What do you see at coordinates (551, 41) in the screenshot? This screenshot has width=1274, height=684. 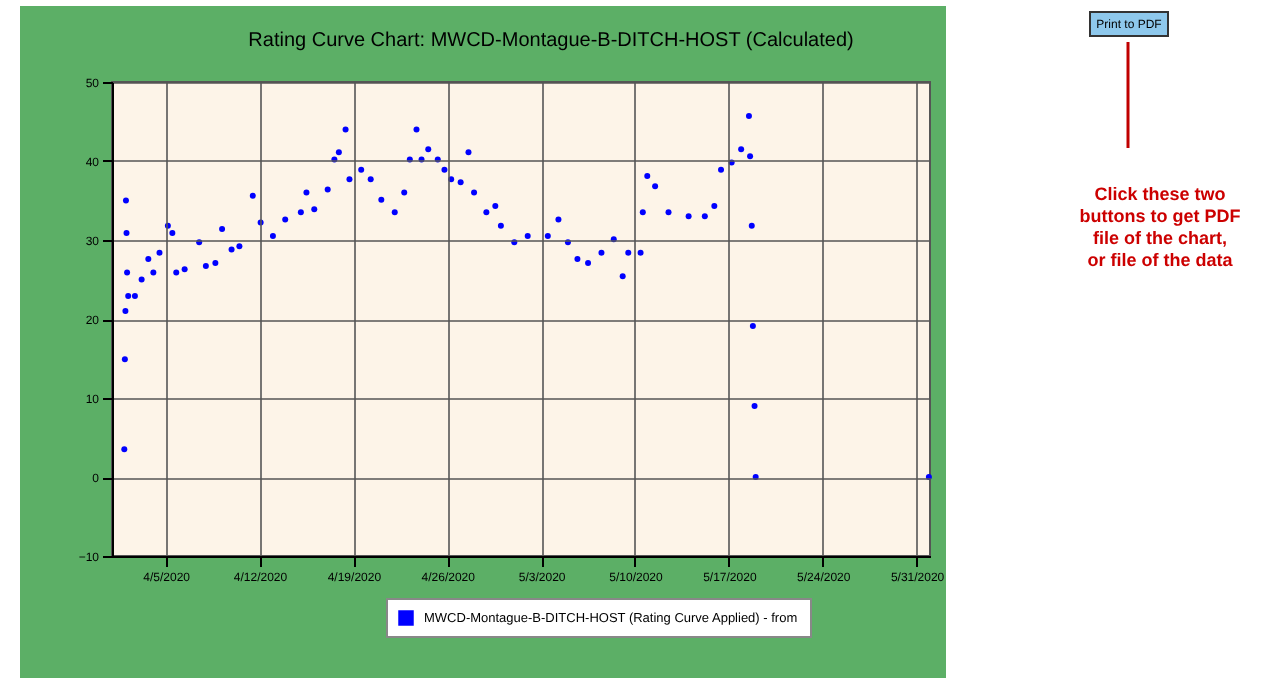 I see `chart-title: Rating Curve Chart: MWCD-Montague-B-DITCH-HOST (Calculated)` at bounding box center [551, 41].